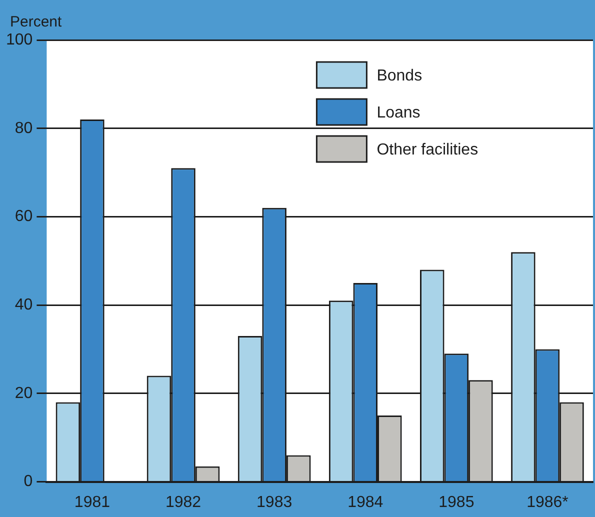 This screenshot has width=595, height=517. What do you see at coordinates (92, 502) in the screenshot?
I see `x-tick-label: 1981` at bounding box center [92, 502].